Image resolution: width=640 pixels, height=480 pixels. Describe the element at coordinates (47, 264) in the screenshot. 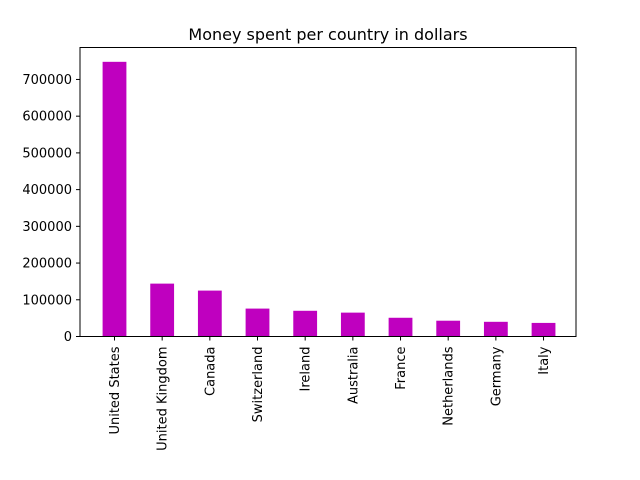

I see `y-tick-label: 200000` at that location.